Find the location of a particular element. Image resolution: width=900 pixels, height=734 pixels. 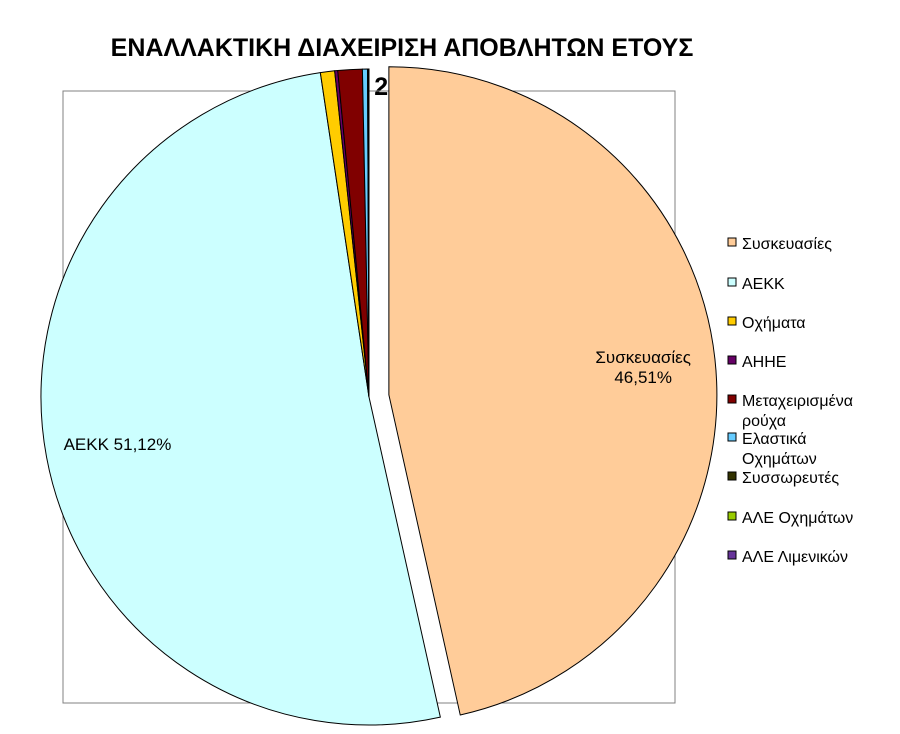

legend-label-5-2: Οχημάτων is located at coordinates (779, 459).